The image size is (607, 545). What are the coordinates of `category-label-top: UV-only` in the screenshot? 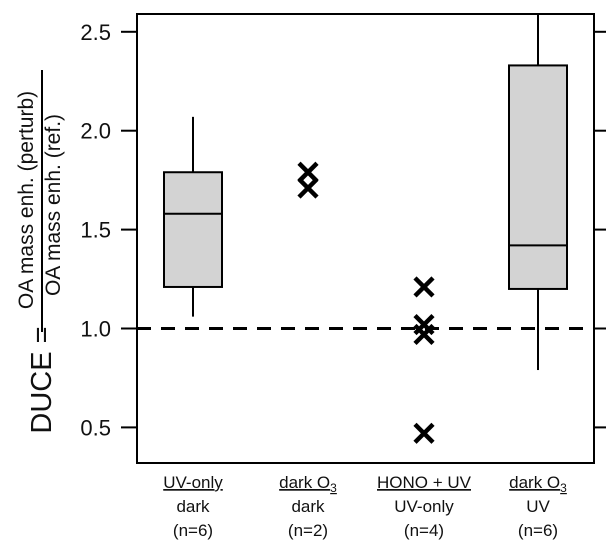 It's located at (193, 482).